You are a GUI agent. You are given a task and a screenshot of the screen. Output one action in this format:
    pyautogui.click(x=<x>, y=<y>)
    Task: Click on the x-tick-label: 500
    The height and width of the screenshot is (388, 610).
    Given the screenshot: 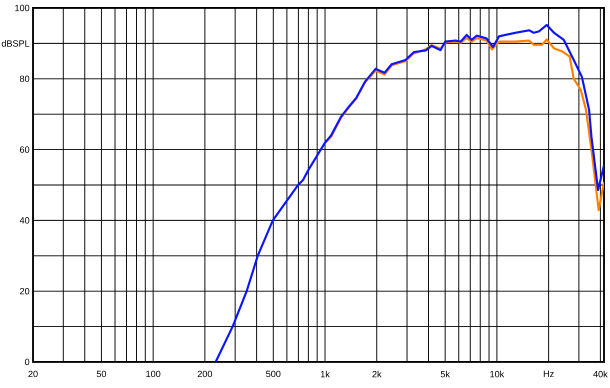 What is the action you would take?
    pyautogui.click(x=273, y=374)
    